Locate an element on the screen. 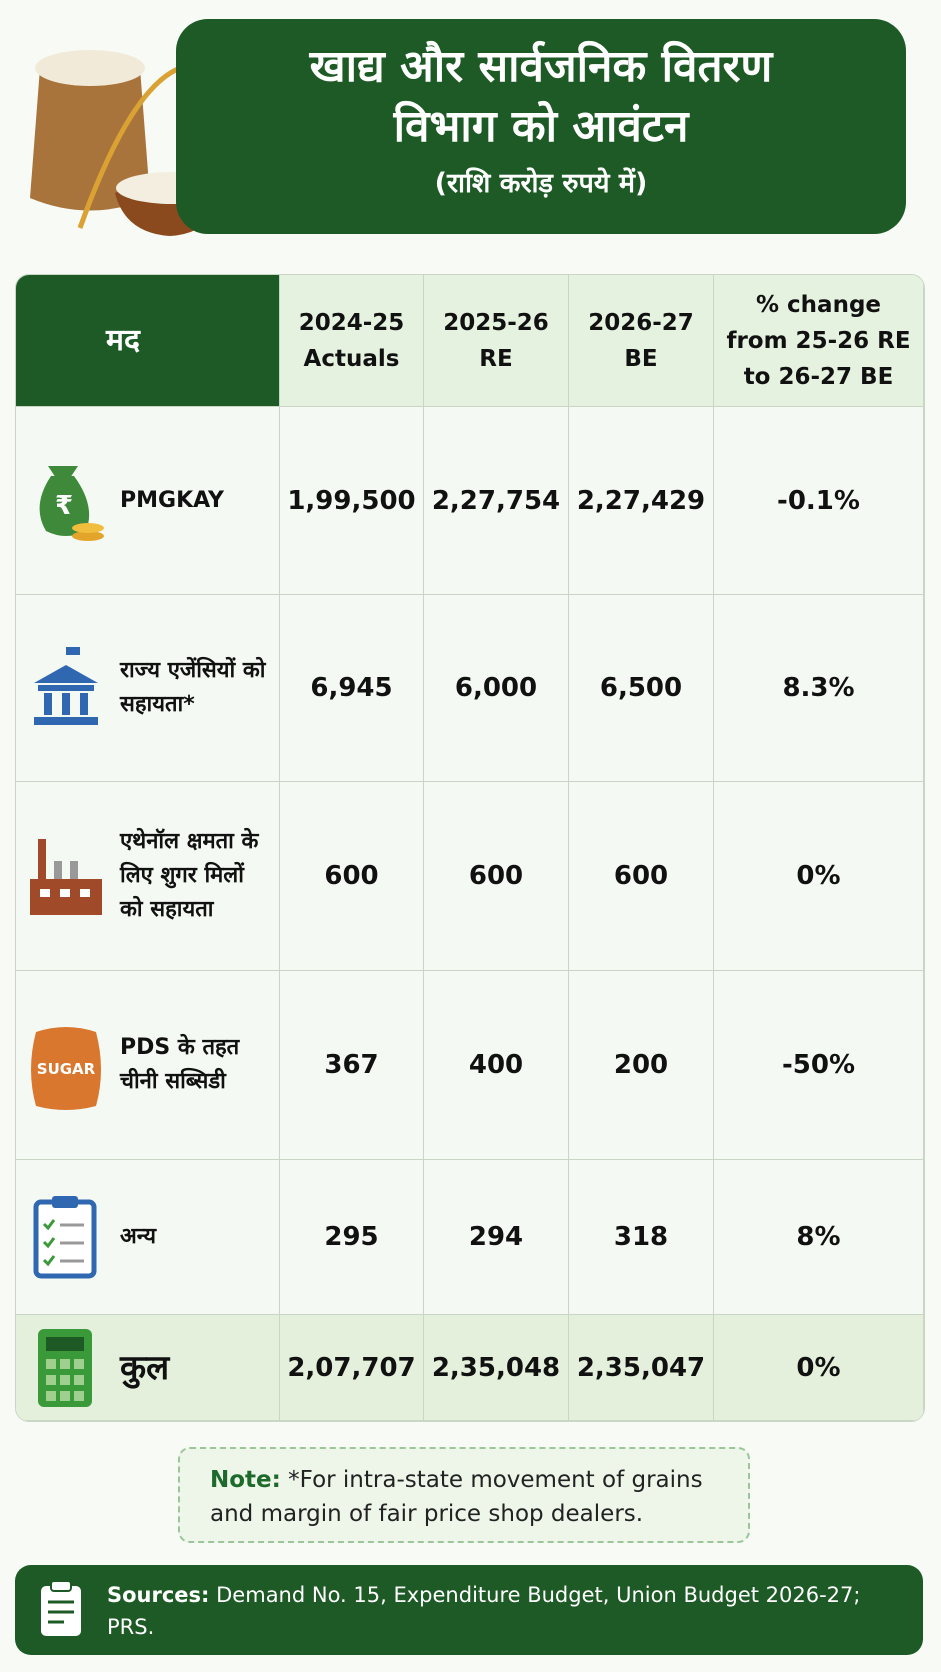 This screenshot has height=1672, width=941. row-label: ₹ PMGKAY is located at coordinates (148, 501).